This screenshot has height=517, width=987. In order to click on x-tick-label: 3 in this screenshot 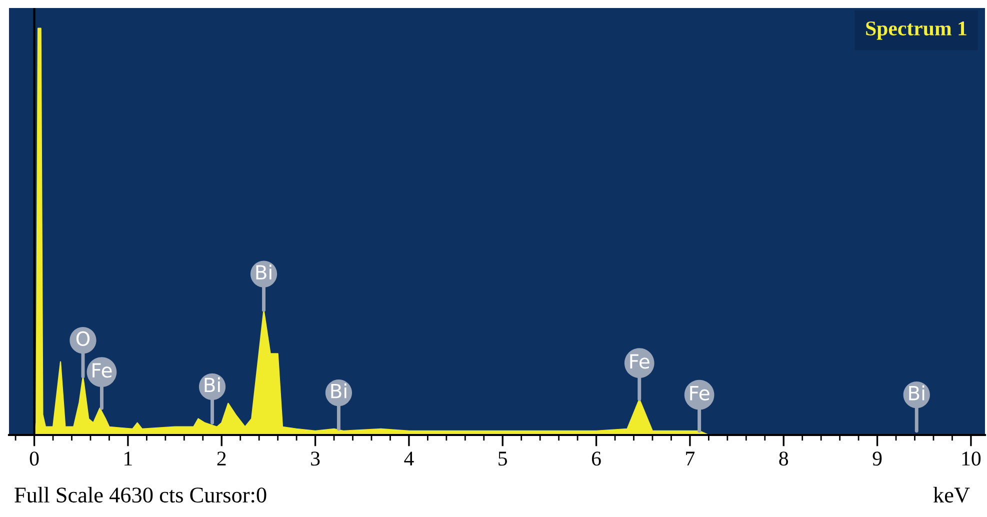, I will do `click(315, 459)`.